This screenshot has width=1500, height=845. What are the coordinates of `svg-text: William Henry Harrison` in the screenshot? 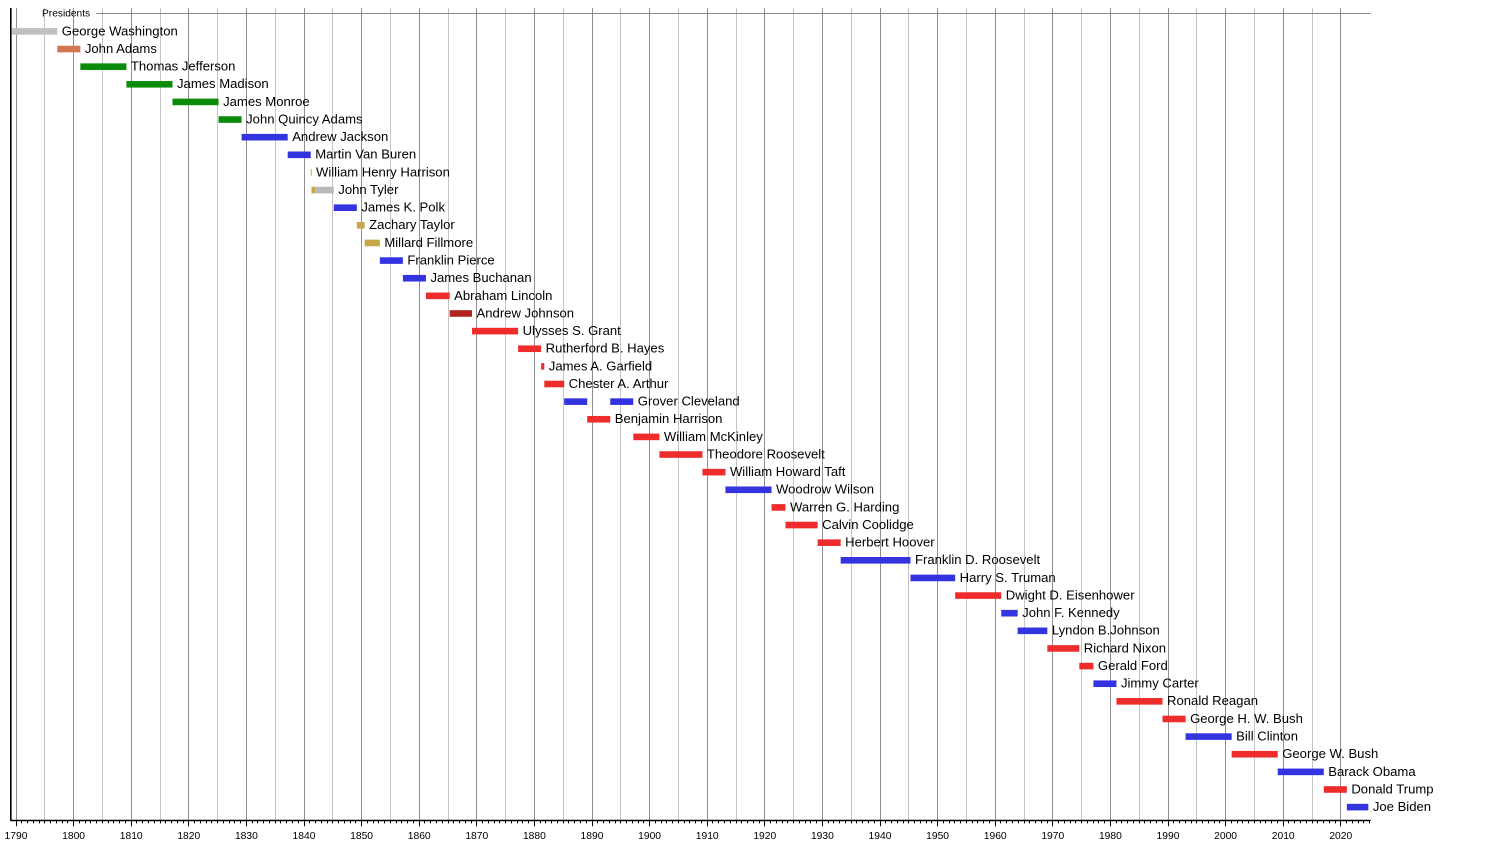 It's located at (383, 171).